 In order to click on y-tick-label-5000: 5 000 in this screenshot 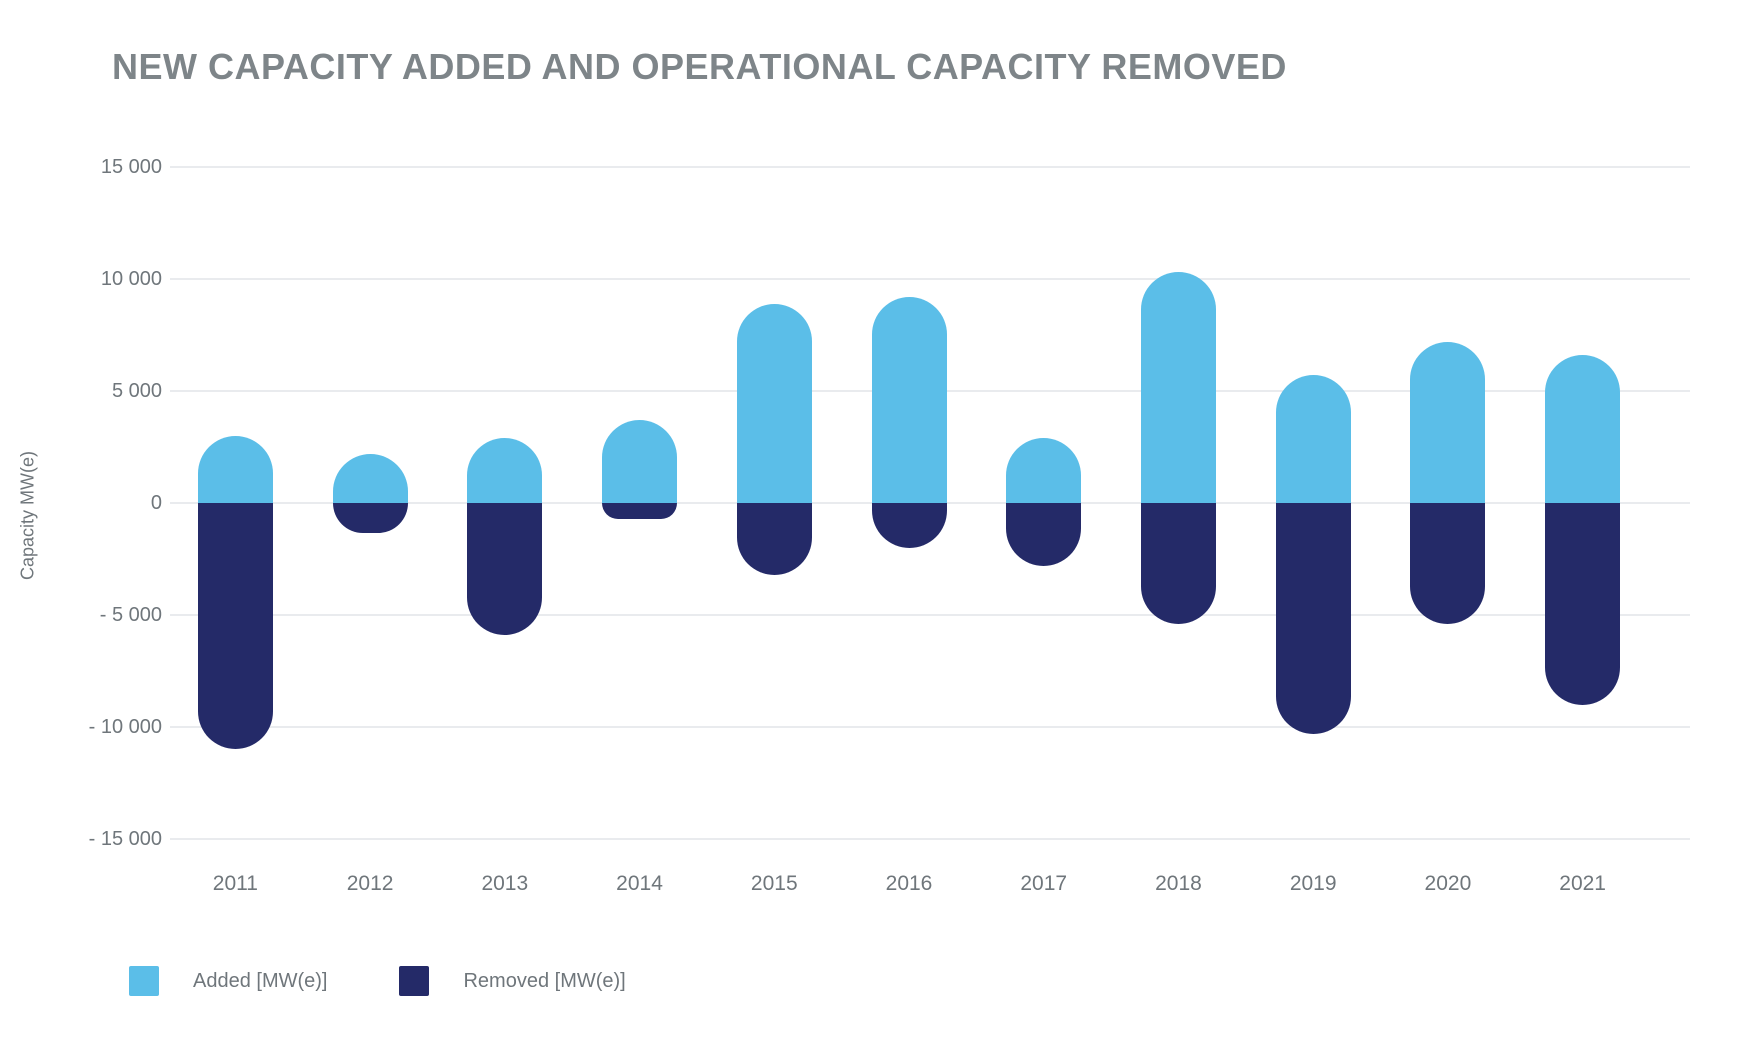, I will do `click(136, 391)`.